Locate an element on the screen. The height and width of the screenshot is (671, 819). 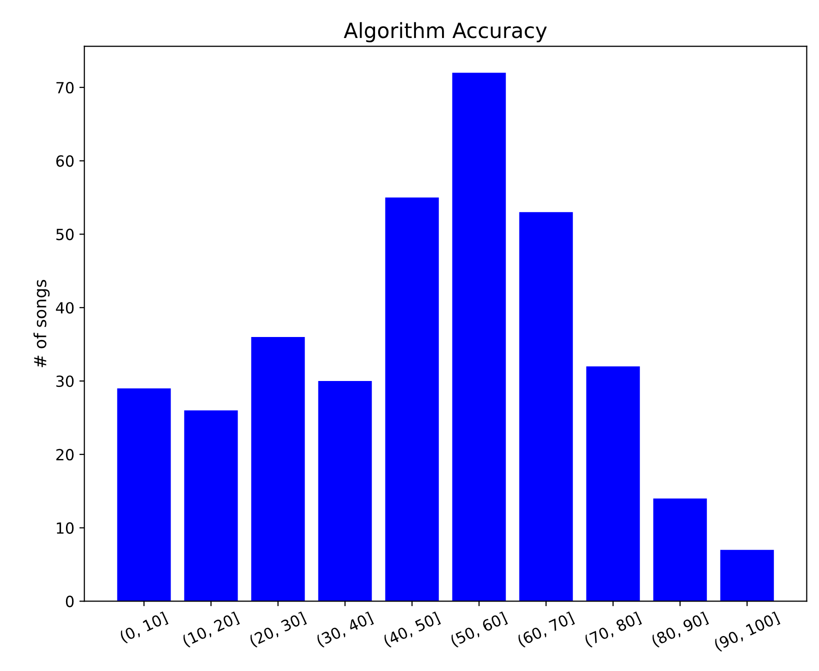
x-tick-label: (40, 50] is located at coordinates (411, 629).